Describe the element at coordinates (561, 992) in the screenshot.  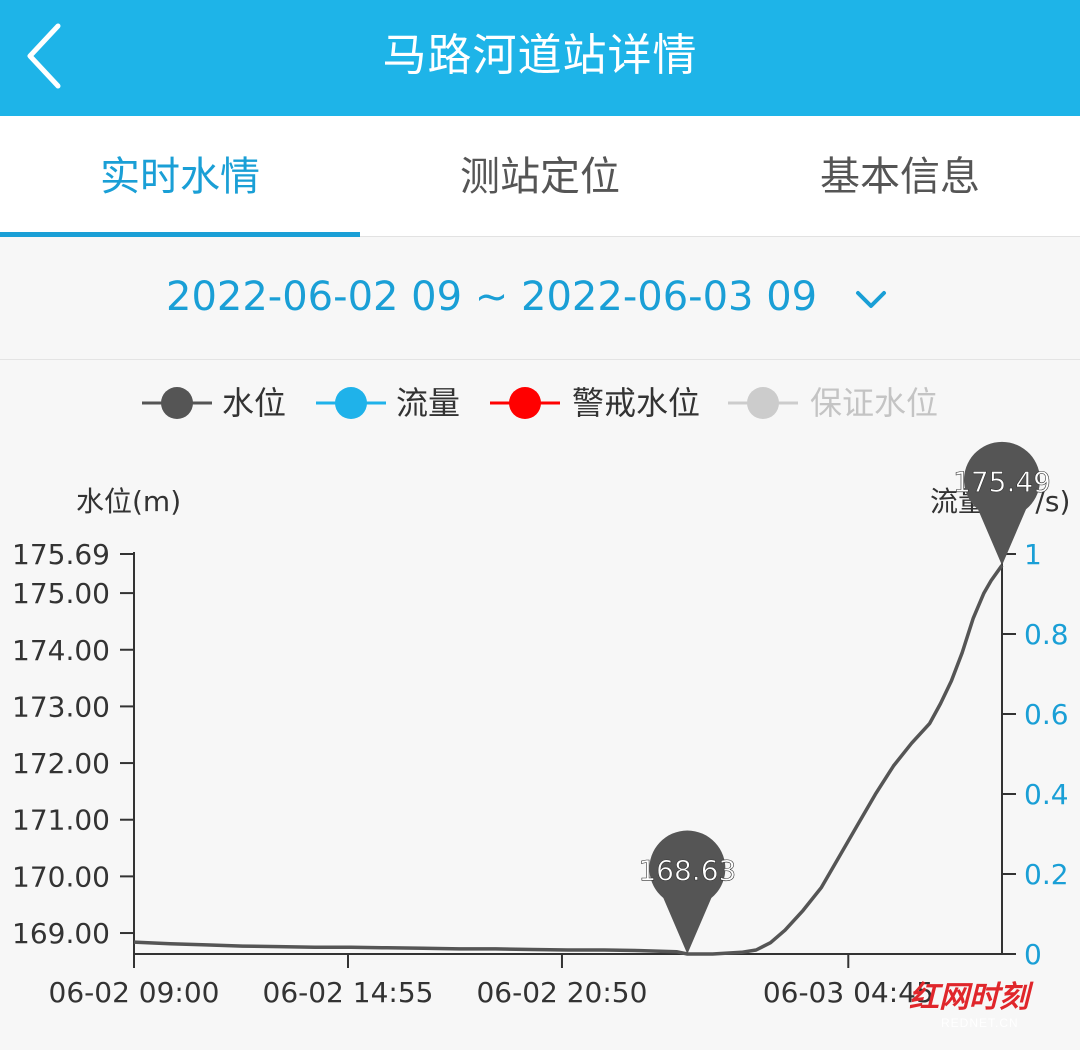
I see `x-tick-label: 06-02 20:50` at that location.